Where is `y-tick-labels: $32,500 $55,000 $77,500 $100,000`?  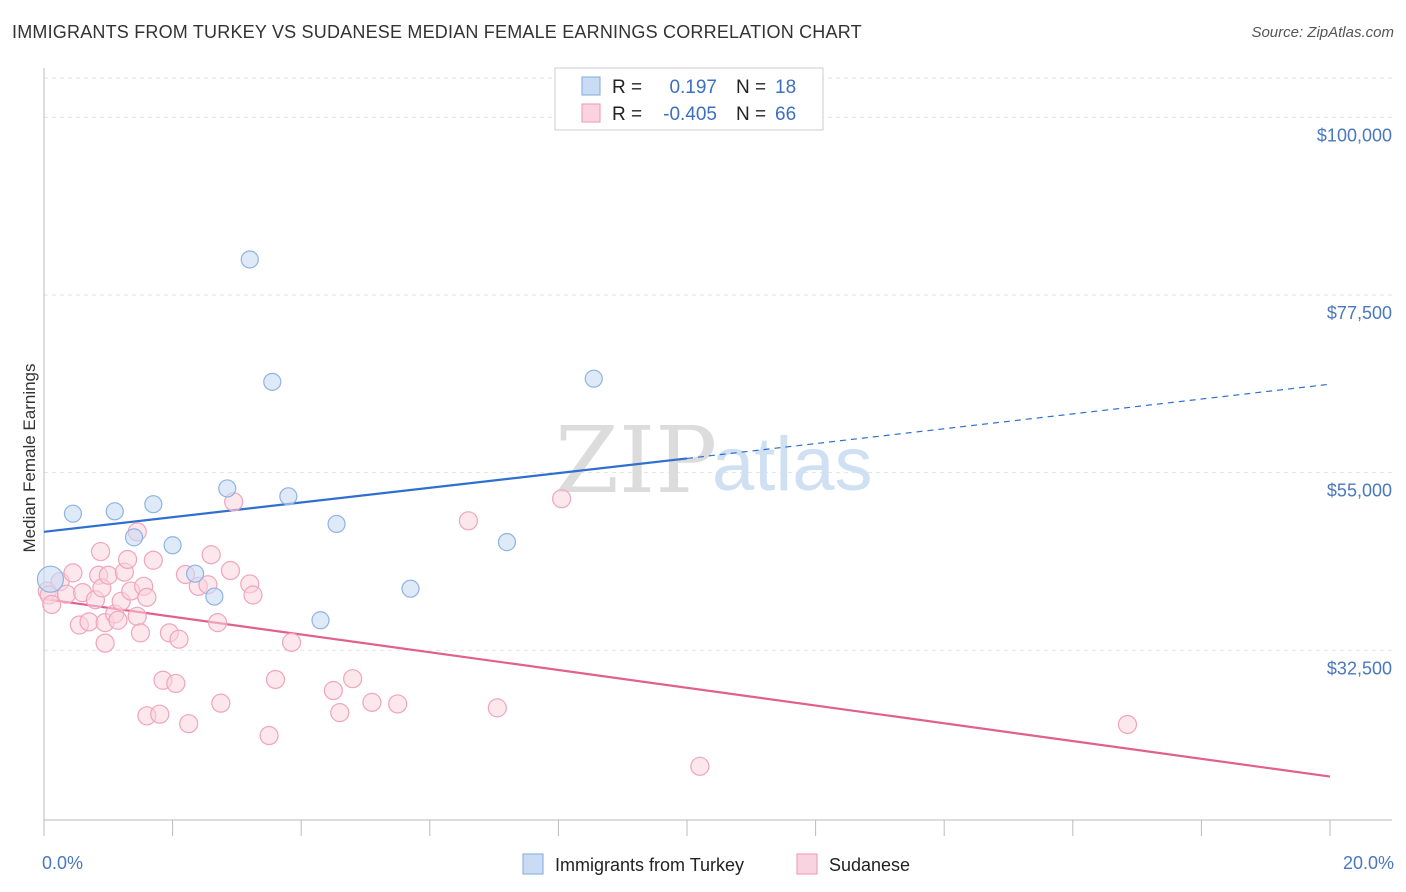
y-tick-labels: $32,500 $55,000 $77,500 $100,000 is located at coordinates (1354, 401).